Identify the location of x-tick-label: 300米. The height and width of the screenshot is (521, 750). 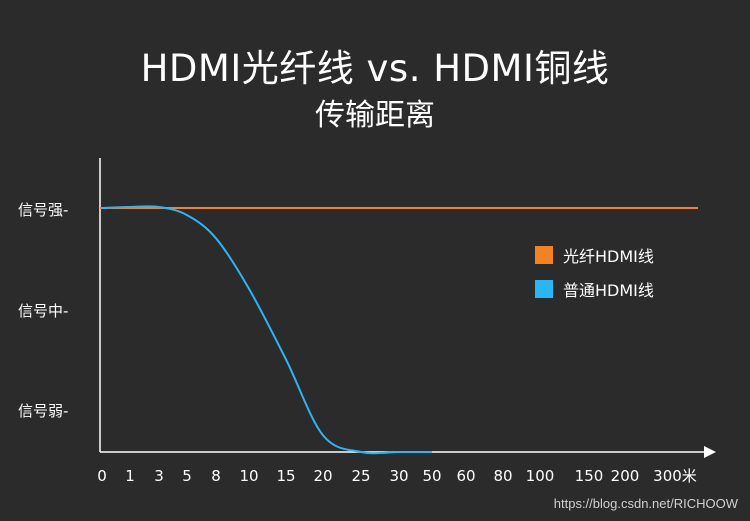
(675, 476).